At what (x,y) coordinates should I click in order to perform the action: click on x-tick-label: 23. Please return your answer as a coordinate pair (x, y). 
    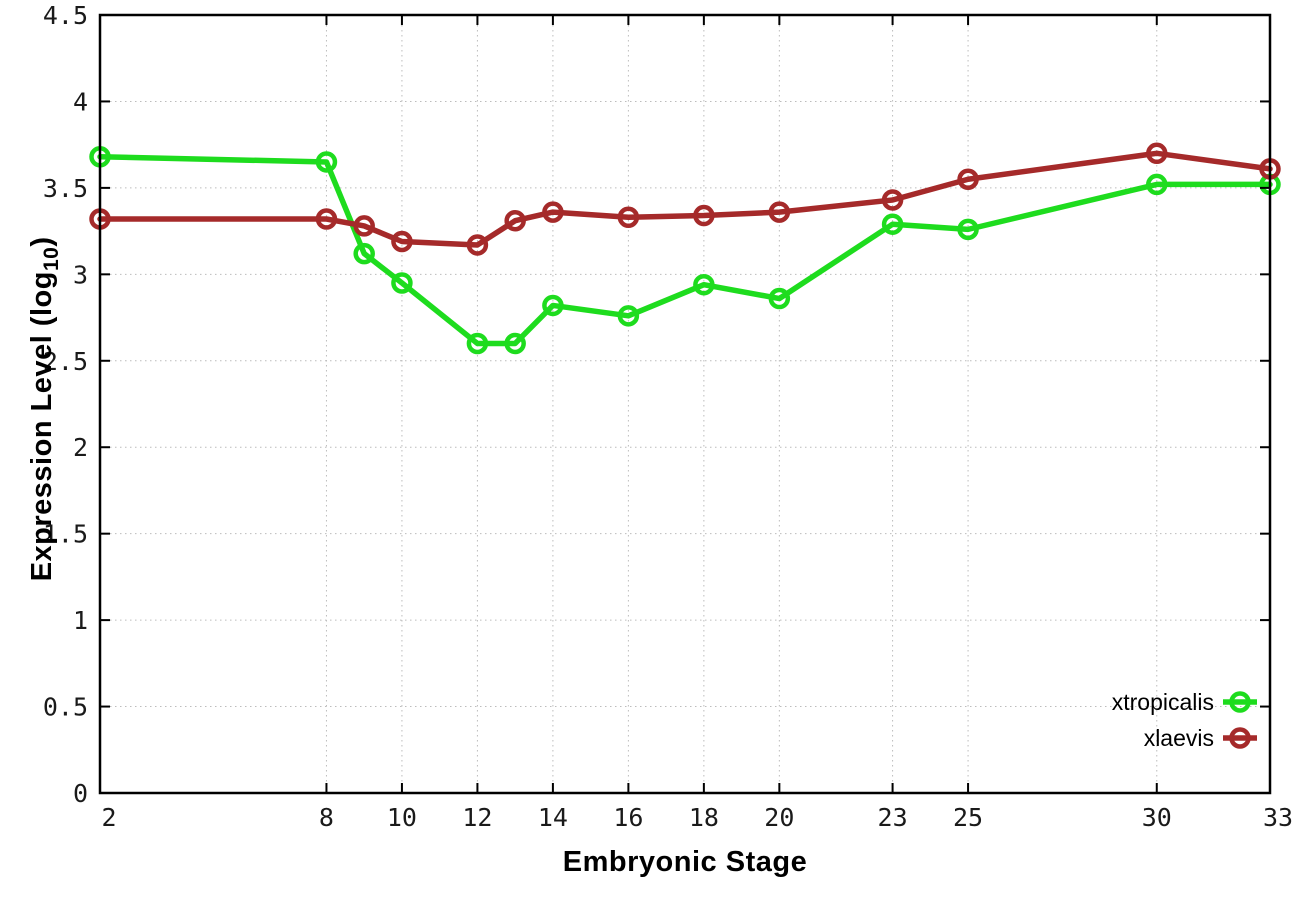
    Looking at the image, I should click on (893, 817).